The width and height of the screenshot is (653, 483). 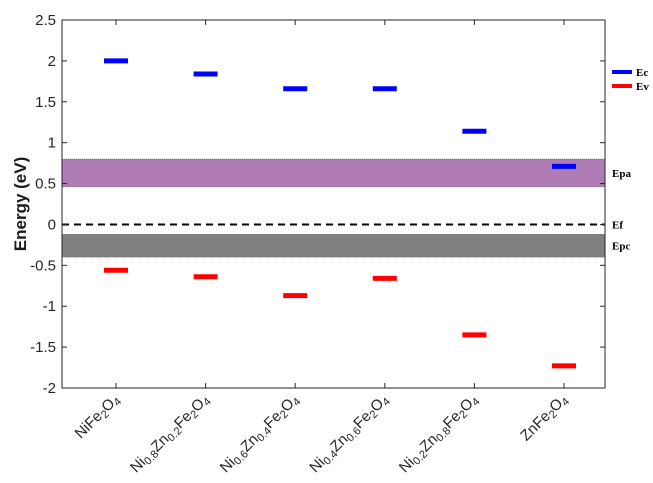 What do you see at coordinates (20, 204) in the screenshot?
I see `y-axis-title: Energy (eV)` at bounding box center [20, 204].